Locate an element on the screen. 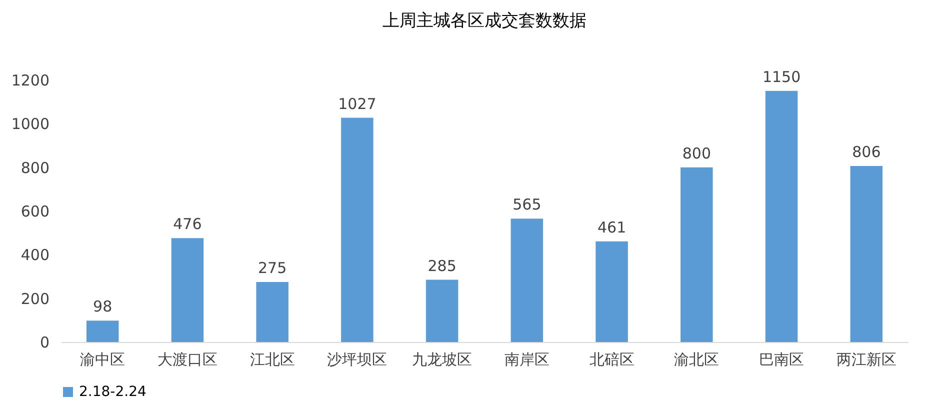 This screenshot has width=928, height=409. data-label: 1027 is located at coordinates (357, 103).